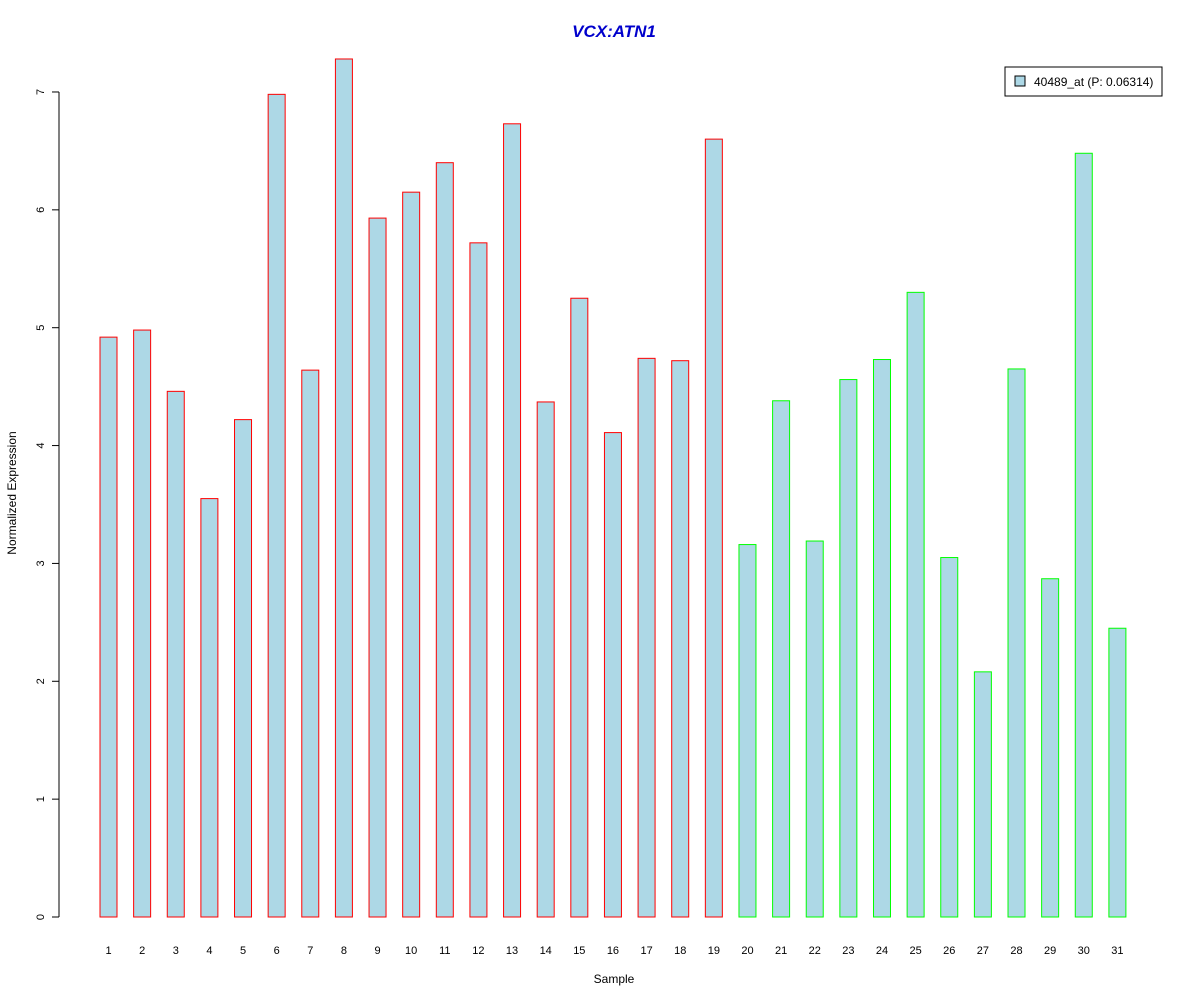 The height and width of the screenshot is (1000, 1200). I want to click on chart-title: VCX:ATN1, so click(614, 31).